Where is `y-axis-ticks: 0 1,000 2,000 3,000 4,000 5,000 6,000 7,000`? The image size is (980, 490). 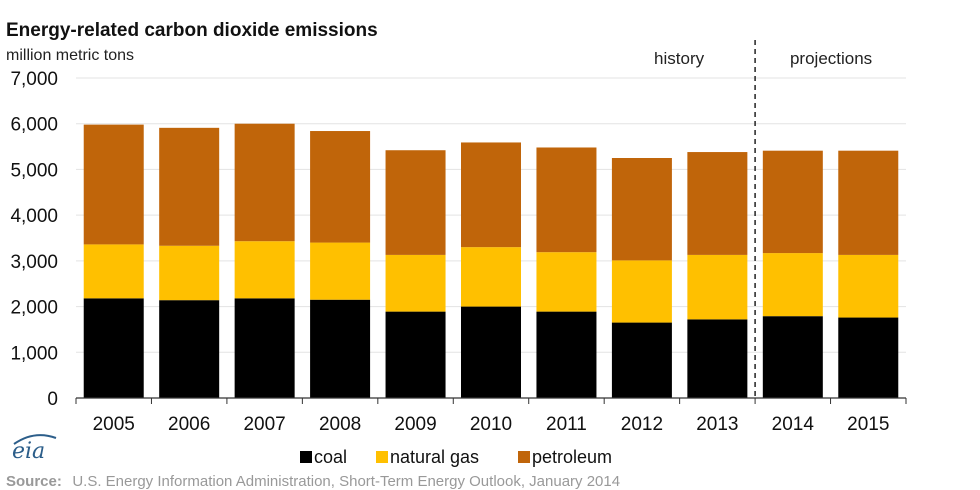
y-axis-ticks: 0 1,000 2,000 3,000 4,000 5,000 6,000 7,000 is located at coordinates (34, 239).